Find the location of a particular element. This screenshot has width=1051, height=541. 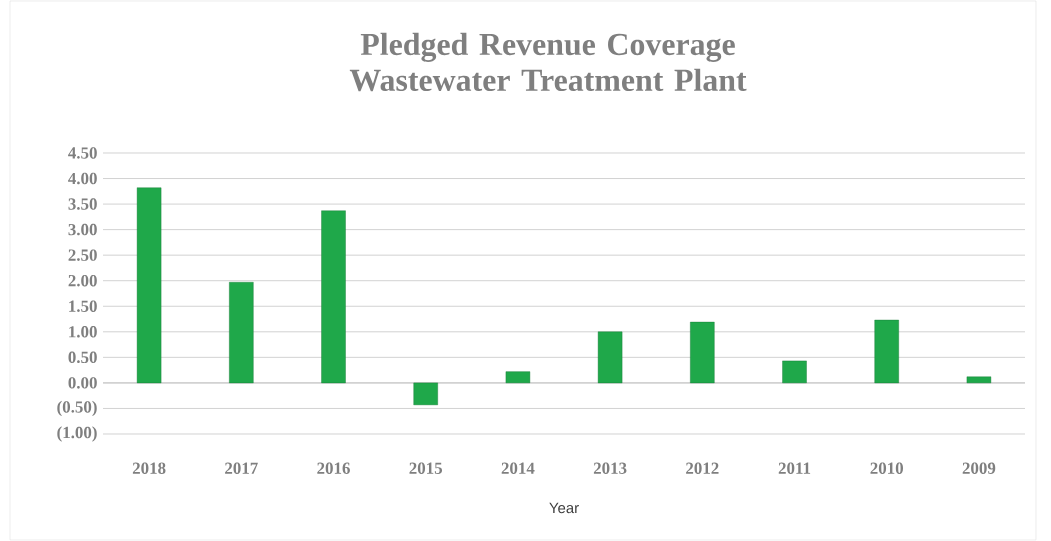

x-axis-title: Year is located at coordinates (564, 508).